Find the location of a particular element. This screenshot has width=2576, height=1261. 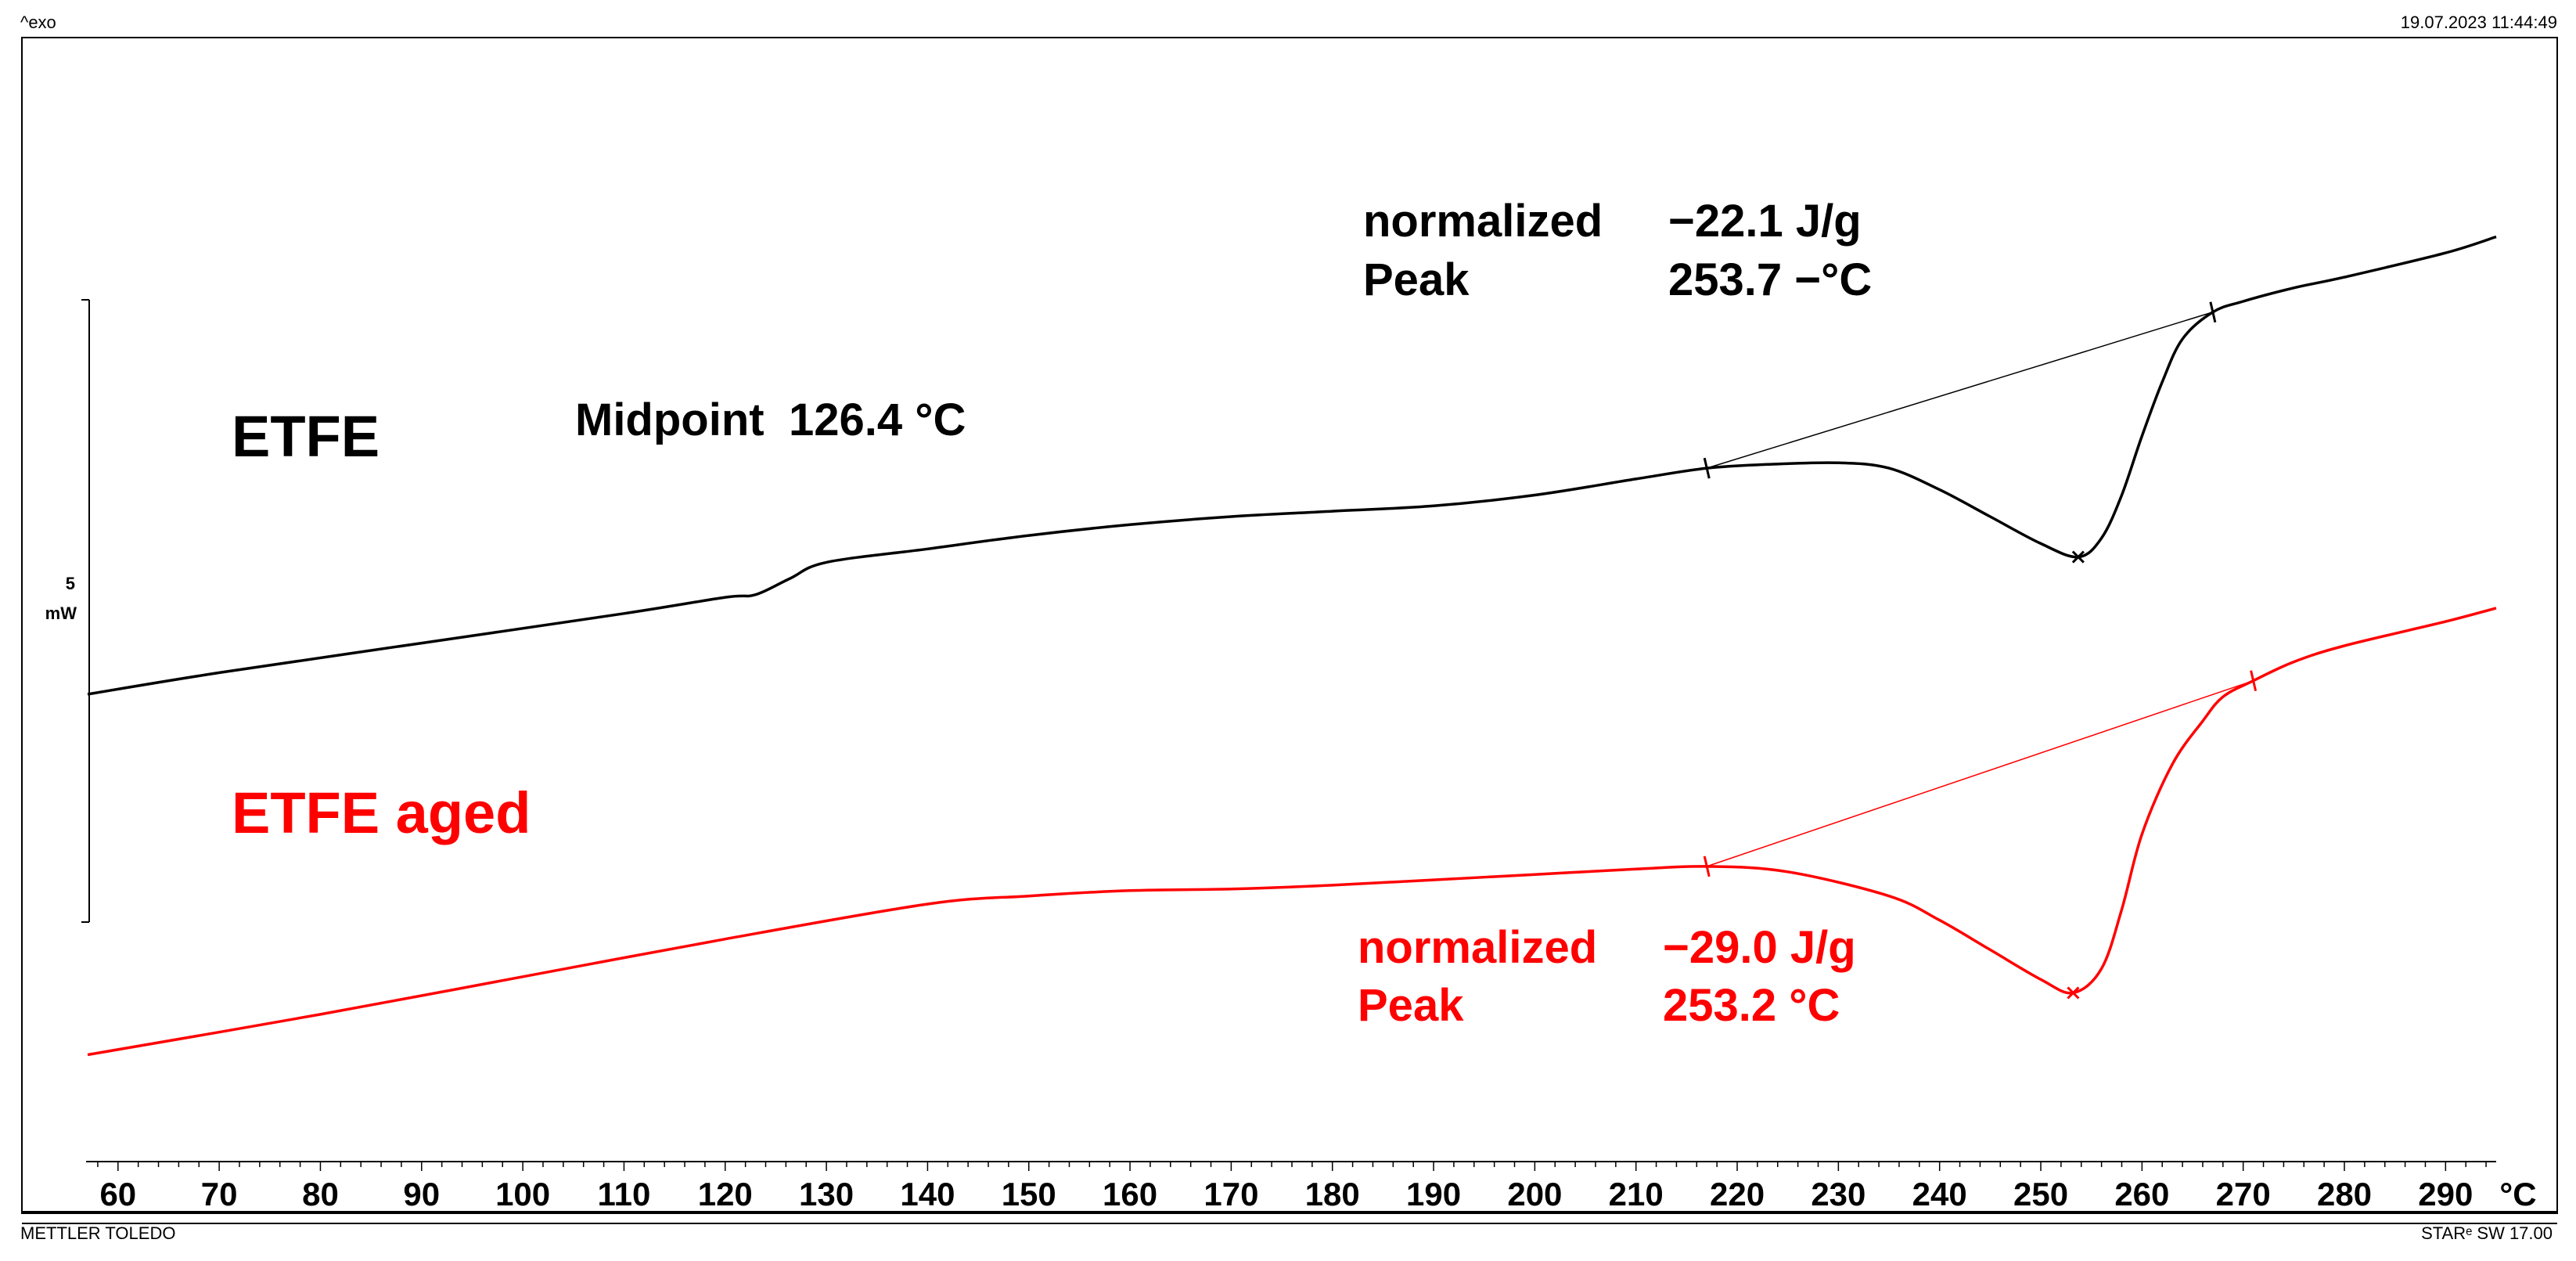

etfe-aged-peak-label: Peak is located at coordinates (1411, 1005).